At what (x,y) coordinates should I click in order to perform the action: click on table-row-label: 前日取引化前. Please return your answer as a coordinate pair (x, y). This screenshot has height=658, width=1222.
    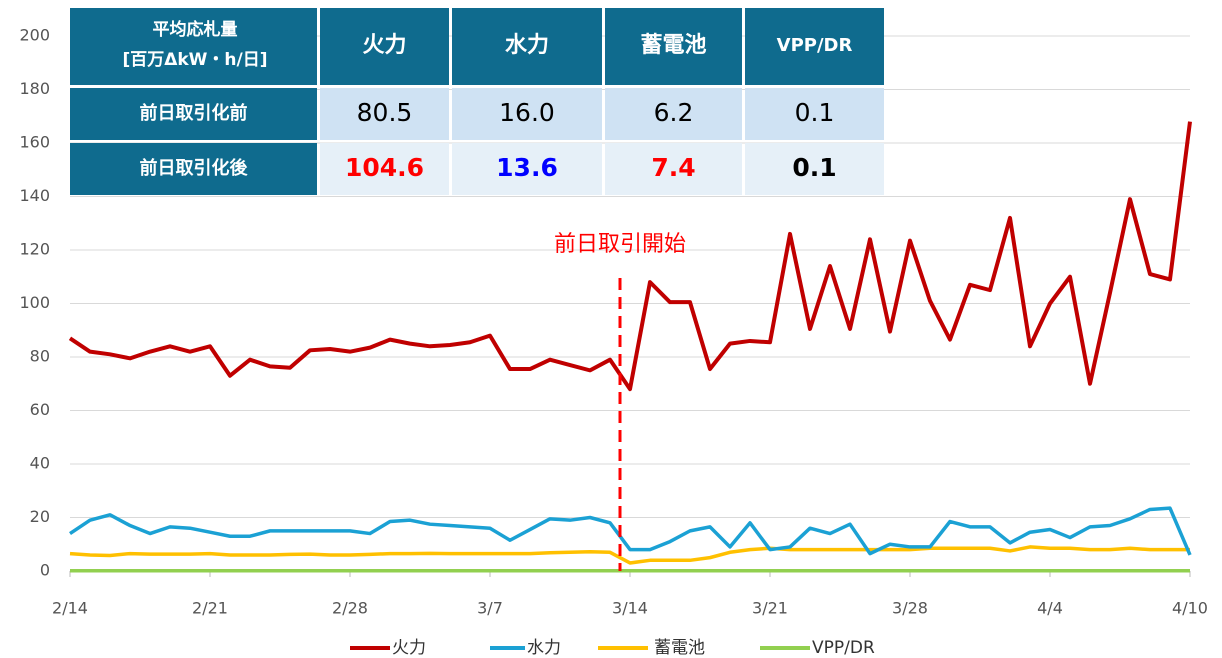
    Looking at the image, I should click on (194, 113).